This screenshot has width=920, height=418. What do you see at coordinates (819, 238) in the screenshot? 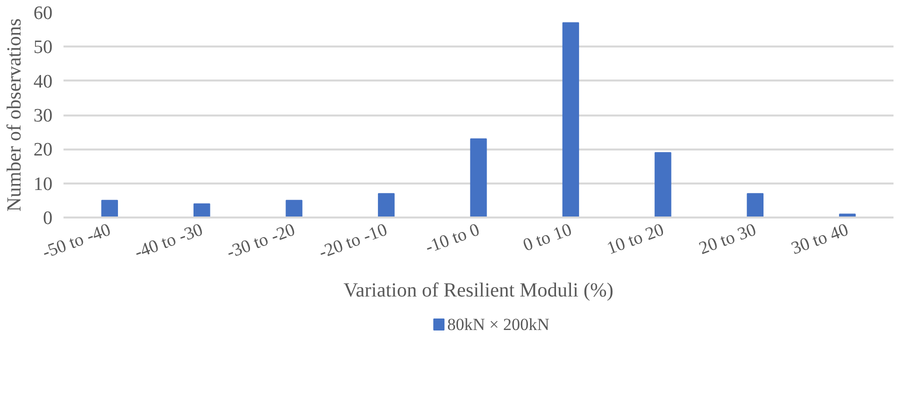
I see `x-tick-label: 30 to 40` at bounding box center [819, 238].